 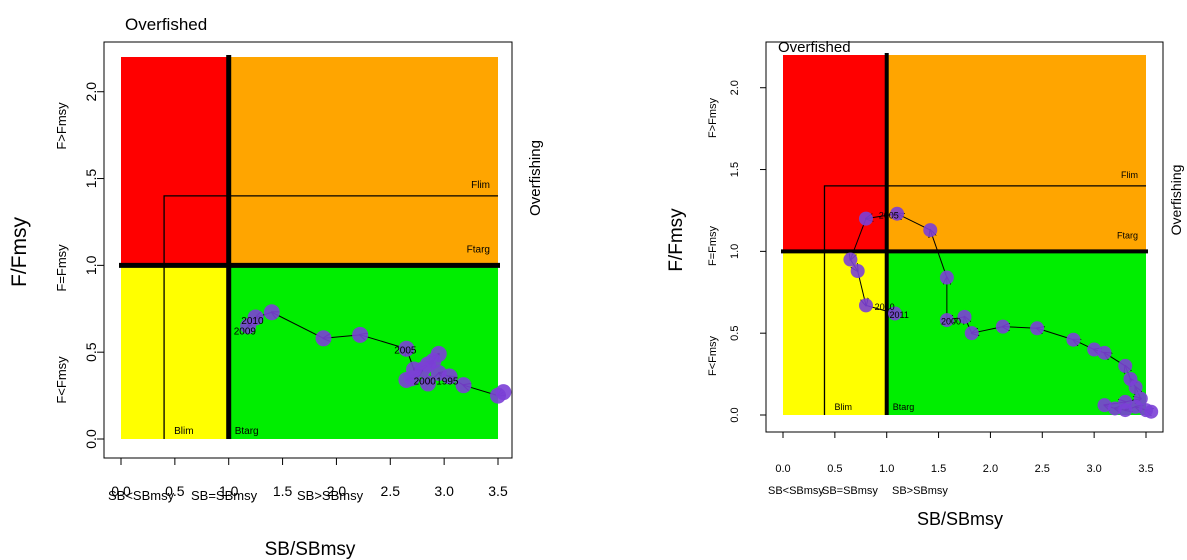 What do you see at coordinates (713, 245) in the screenshot?
I see `right-y-zone-2: F=Fmsy` at bounding box center [713, 245].